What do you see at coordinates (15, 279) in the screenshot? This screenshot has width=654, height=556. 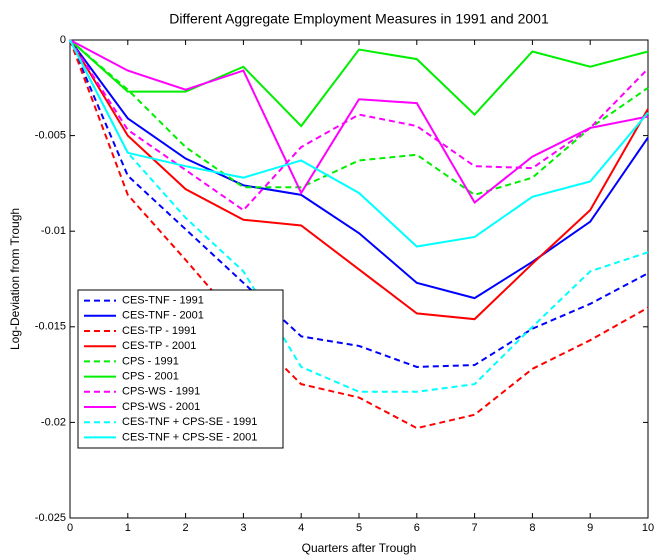 I see `y-axis-label: Log-Deviation from Trough` at bounding box center [15, 279].